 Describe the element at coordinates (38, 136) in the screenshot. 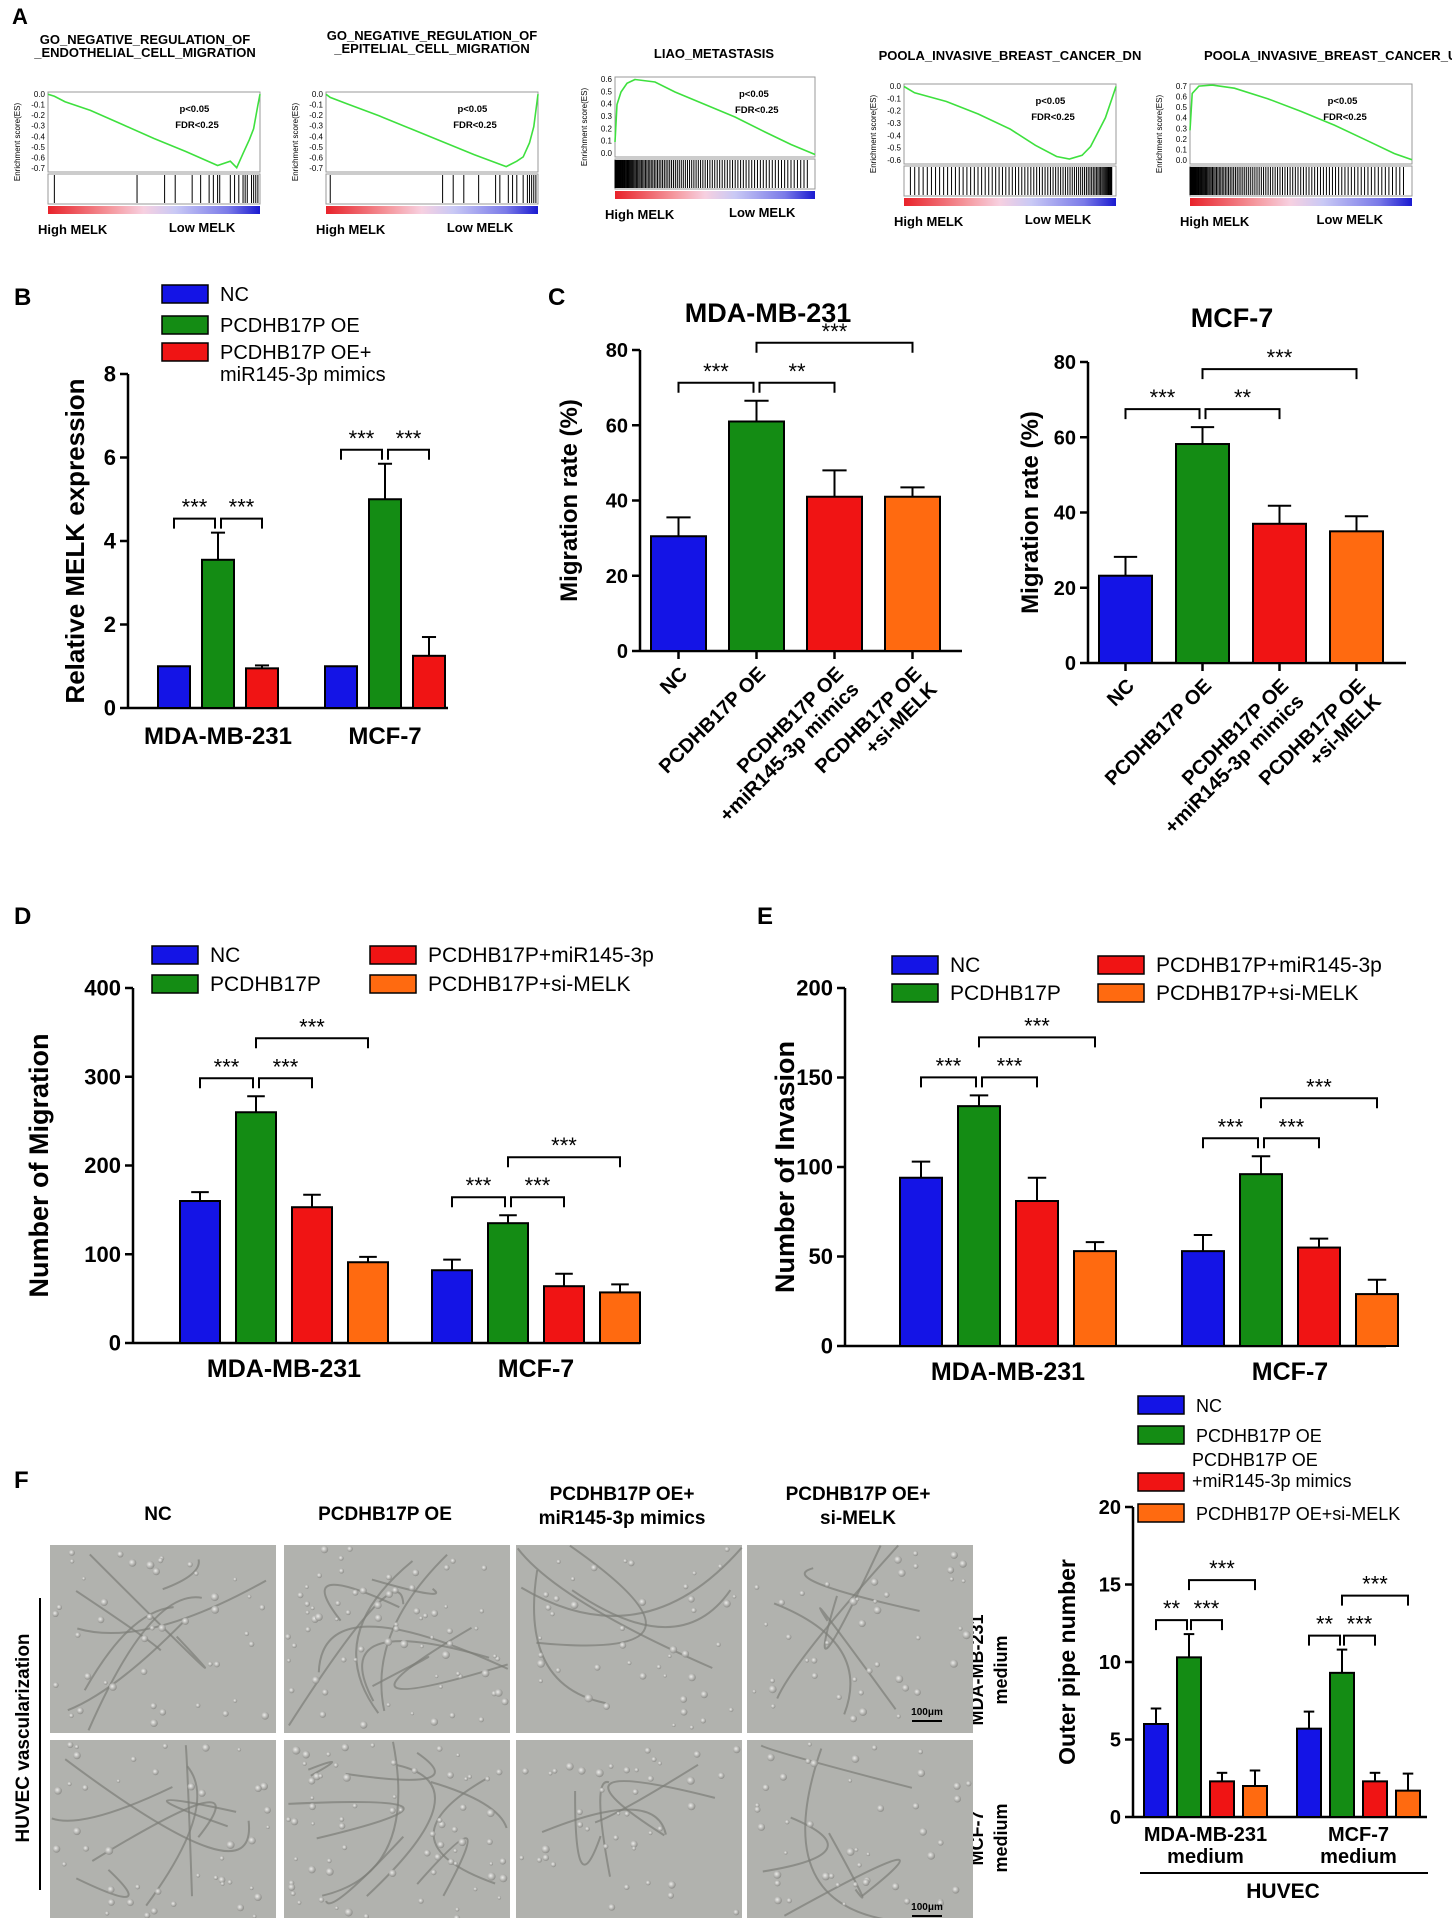

I see `gsea-ytick: -0.4` at that location.